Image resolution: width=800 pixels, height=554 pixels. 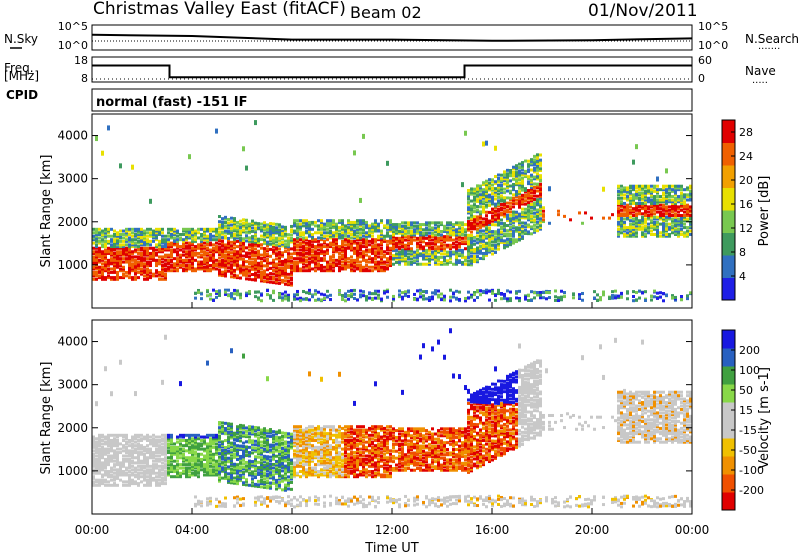 What do you see at coordinates (728, 266) in the screenshot?
I see `colorbar-swatch` at bounding box center [728, 266].